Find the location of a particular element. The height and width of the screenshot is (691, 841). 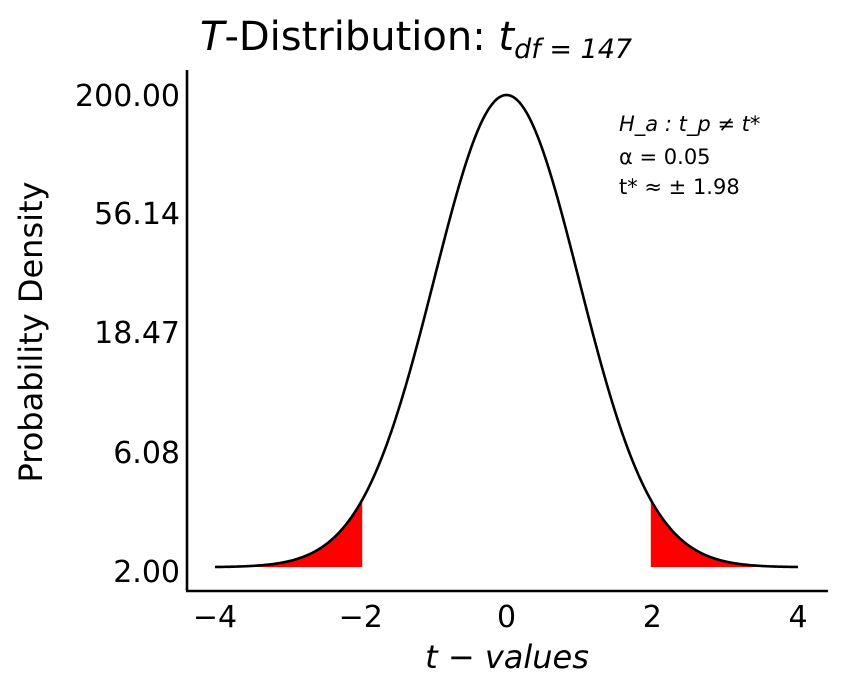

y-axis-title: Probability Density is located at coordinates (31, 332).